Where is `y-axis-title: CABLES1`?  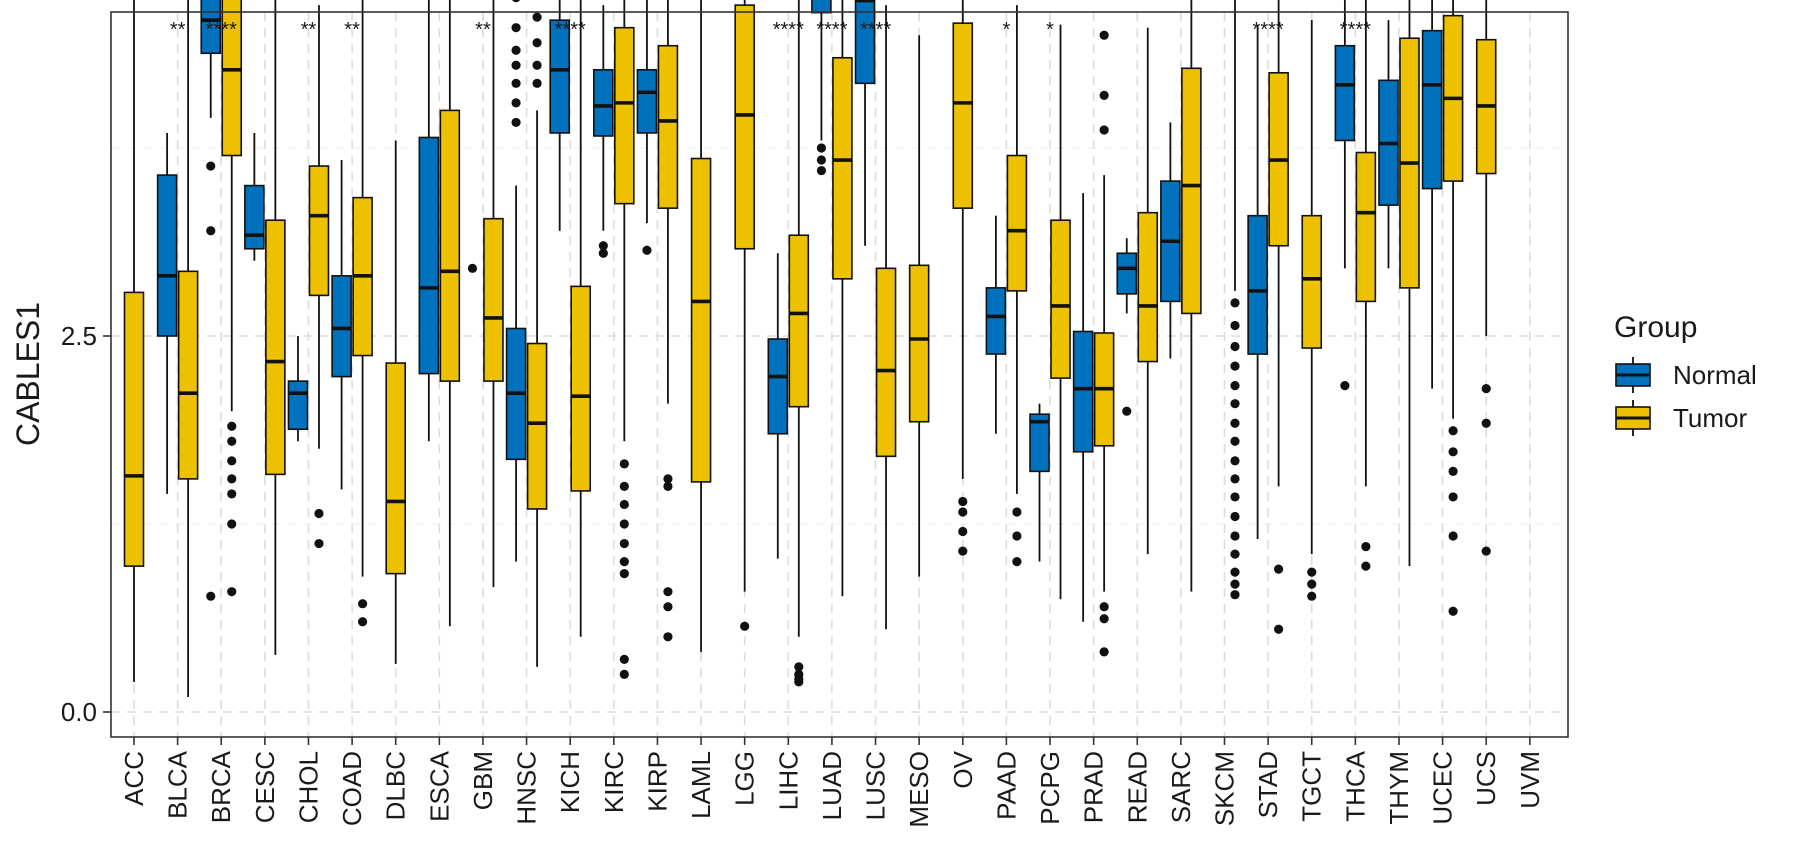 y-axis-title: CABLES1 is located at coordinates (28, 374).